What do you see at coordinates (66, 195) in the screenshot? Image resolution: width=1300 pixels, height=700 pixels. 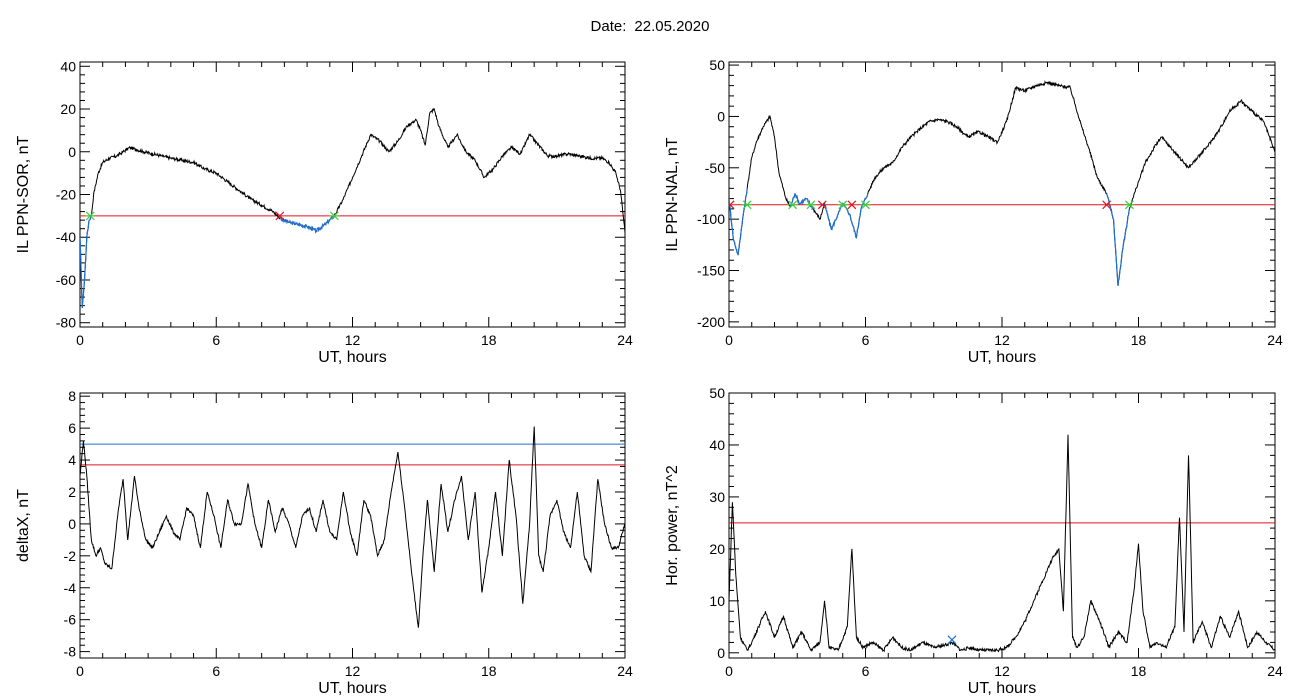 I see `y-tick-label: -20` at bounding box center [66, 195].